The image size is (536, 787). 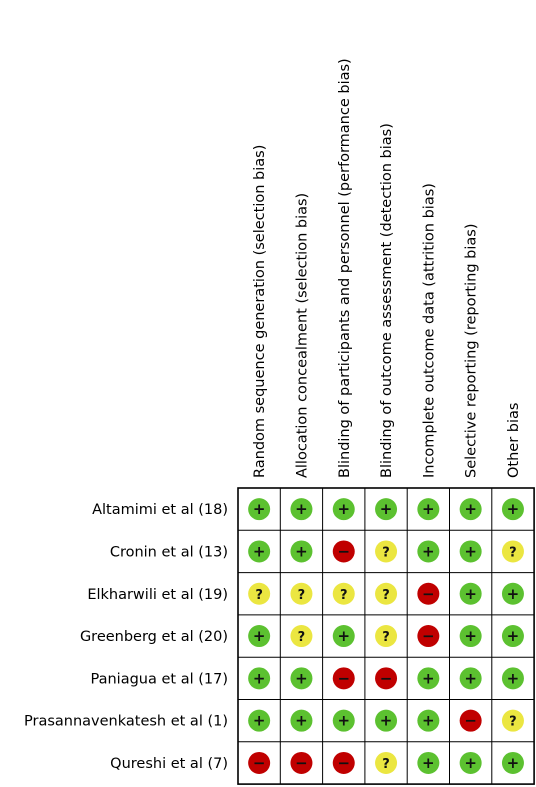 What do you see at coordinates (169, 552) in the screenshot?
I see `study-label-cronin-et-al-13: Cronin et al (13)` at bounding box center [169, 552].